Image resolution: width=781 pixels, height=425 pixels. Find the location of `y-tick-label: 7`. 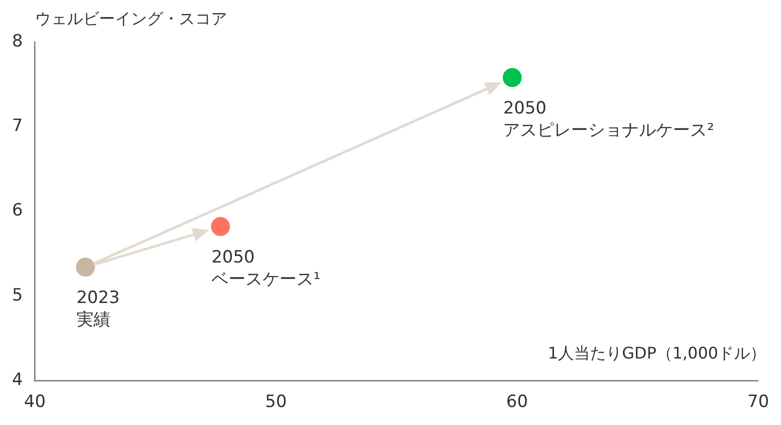

y-tick-label: 7 is located at coordinates (17, 126).